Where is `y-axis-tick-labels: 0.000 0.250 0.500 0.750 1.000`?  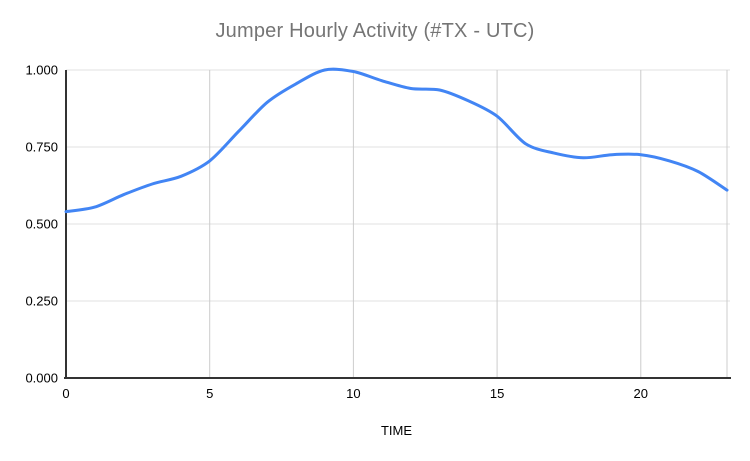 y-axis-tick-labels: 0.000 0.250 0.500 0.750 1.000 is located at coordinates (41, 224).